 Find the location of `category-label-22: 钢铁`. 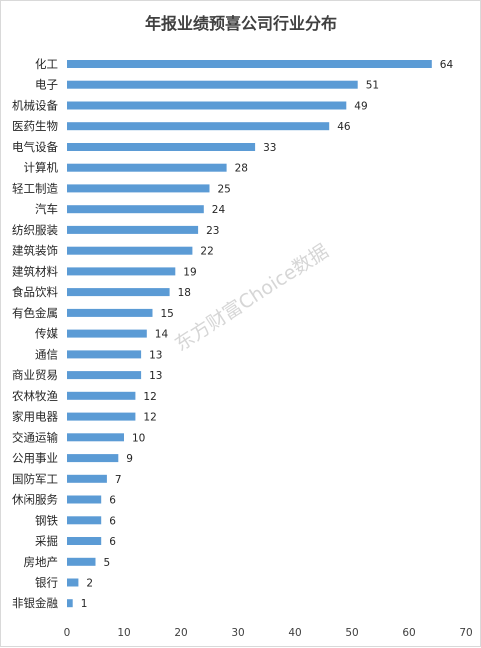

category-label-22: 钢铁 is located at coordinates (46, 520).